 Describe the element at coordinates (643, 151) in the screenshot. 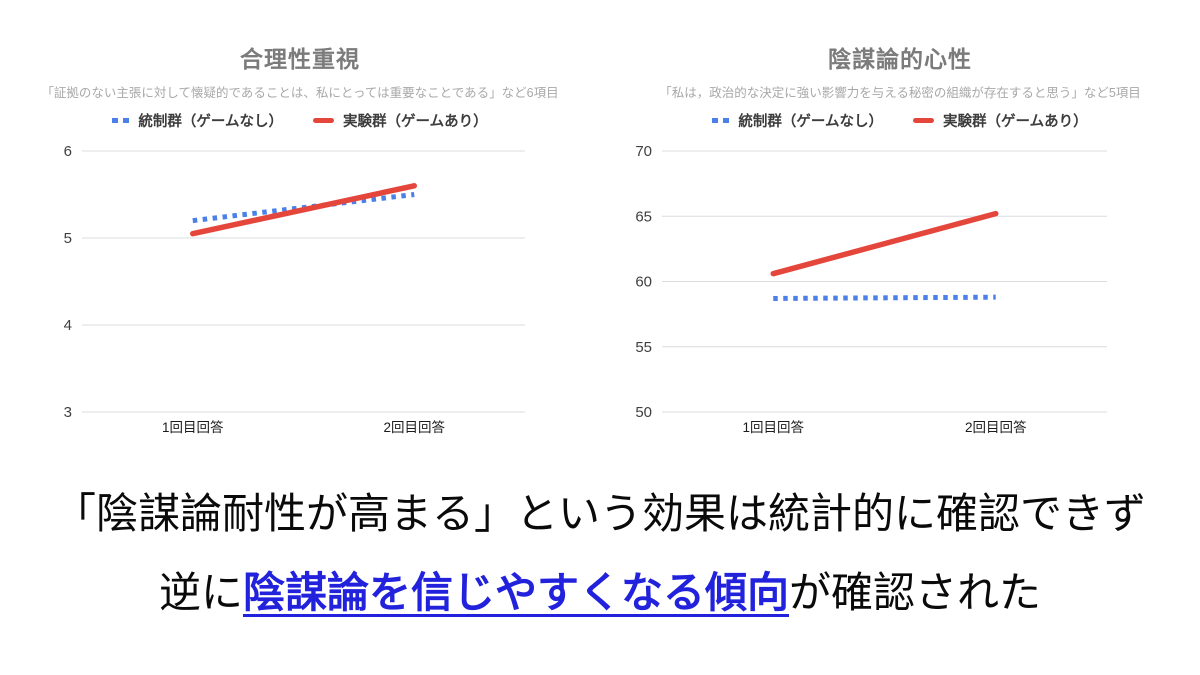

I see `y-tick-label: 70` at that location.